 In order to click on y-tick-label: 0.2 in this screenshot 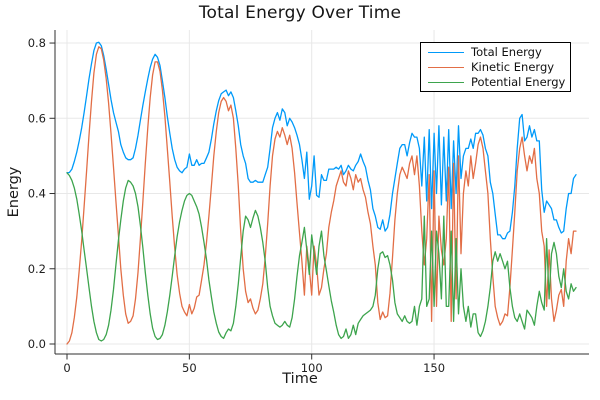, I will do `click(37, 269)`.